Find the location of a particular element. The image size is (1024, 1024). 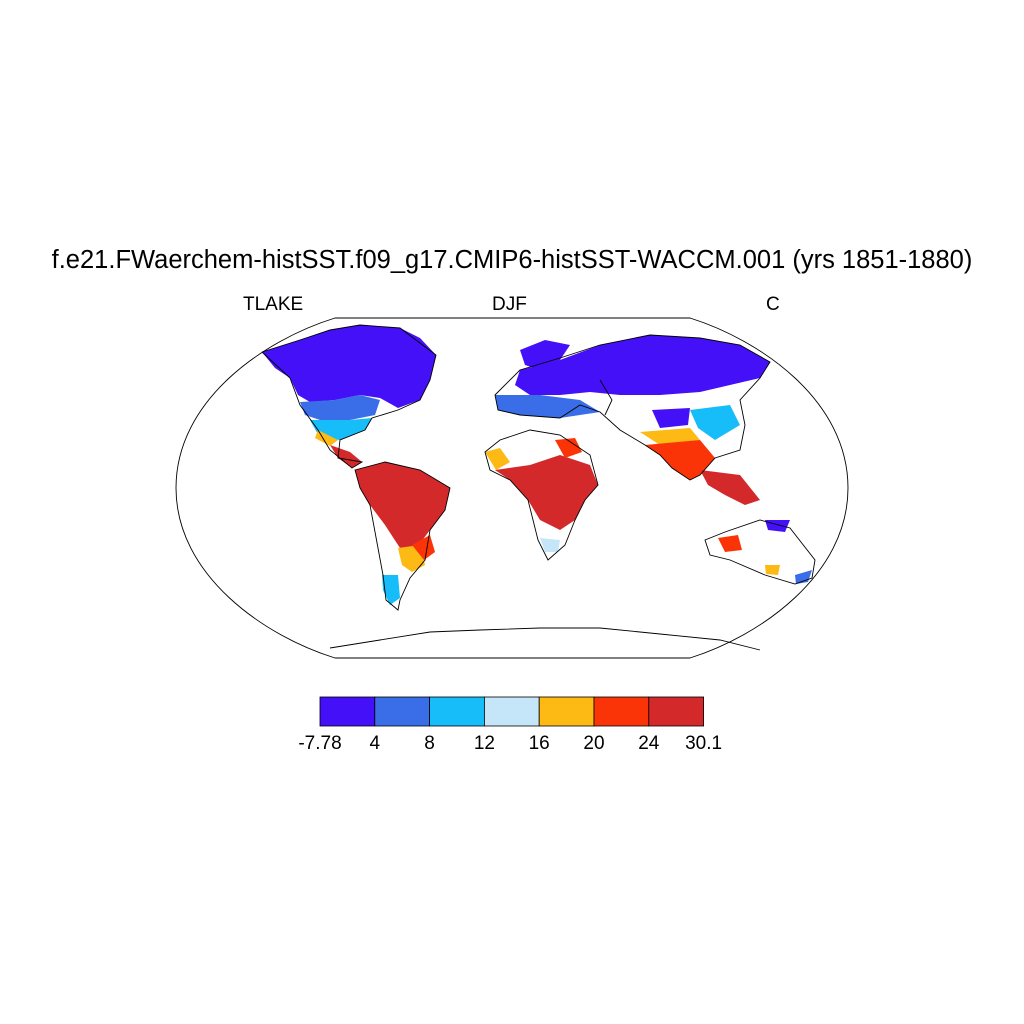

colorbar-tick-label: 30.1 is located at coordinates (704, 743).